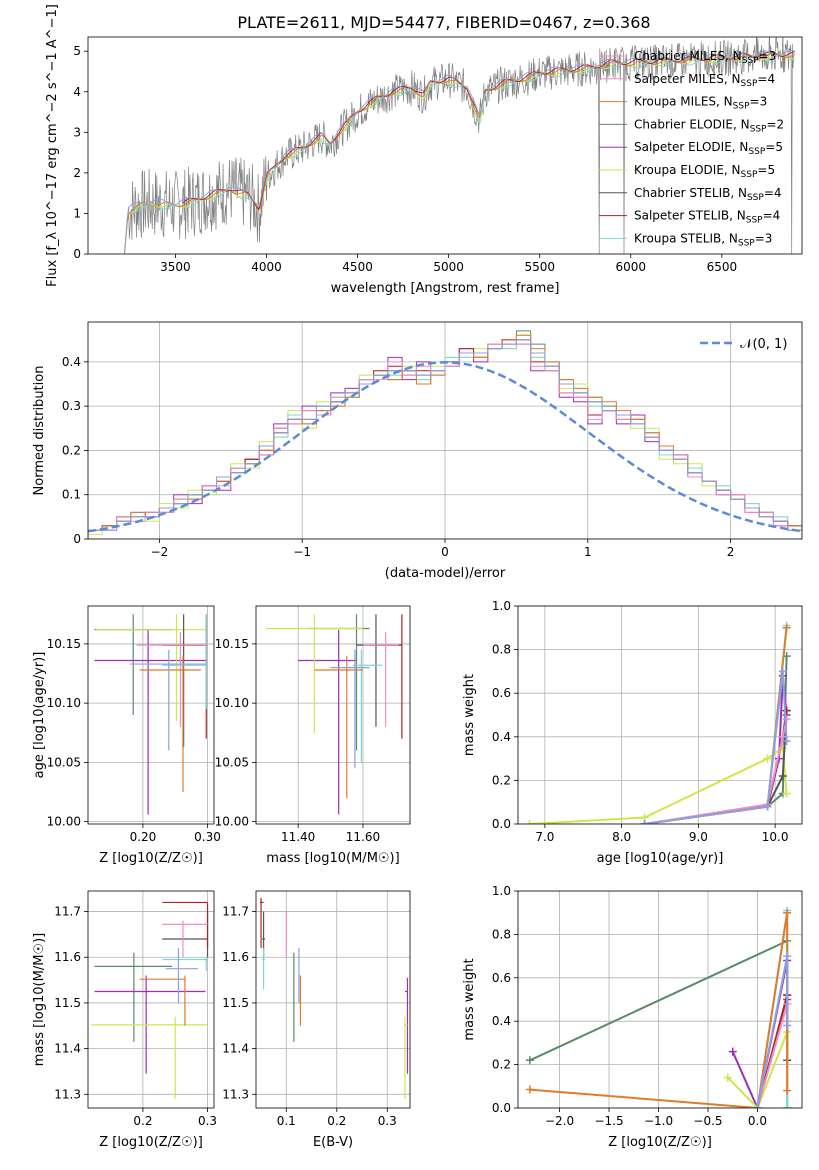 The image size is (819, 1170). I want to click on y-tick-label: 10.05, so click(64, 762).